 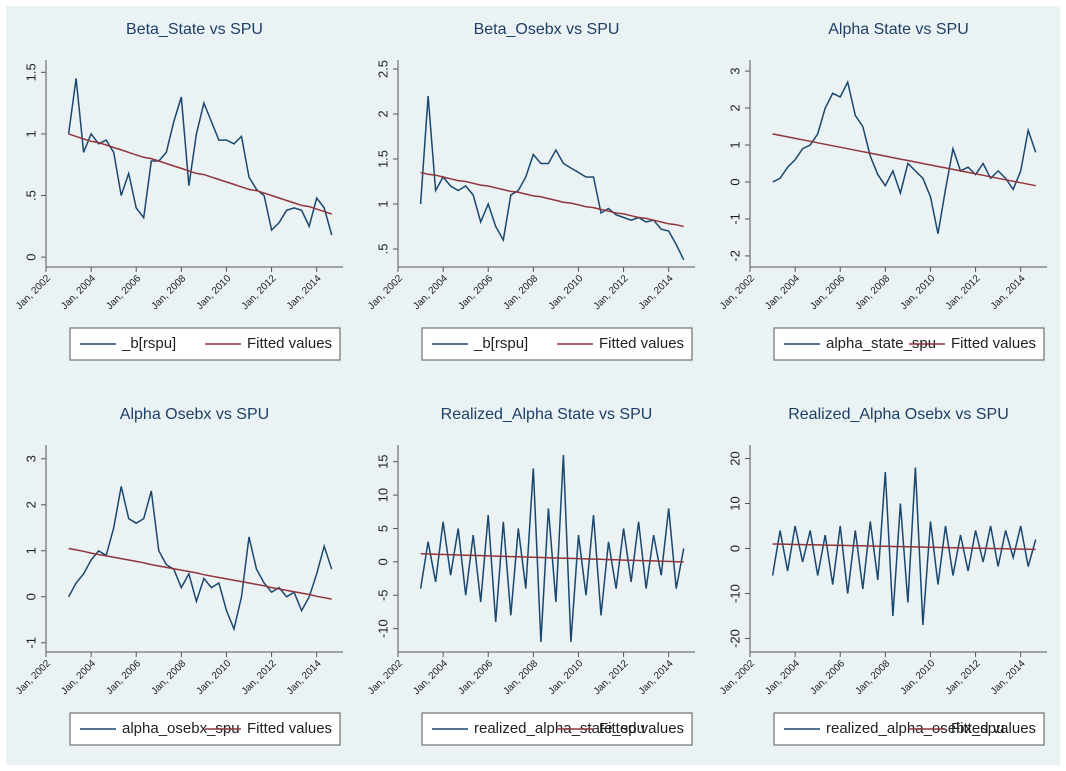 What do you see at coordinates (898, 29) in the screenshot?
I see `chart-title: Alpha State vs SPU` at bounding box center [898, 29].